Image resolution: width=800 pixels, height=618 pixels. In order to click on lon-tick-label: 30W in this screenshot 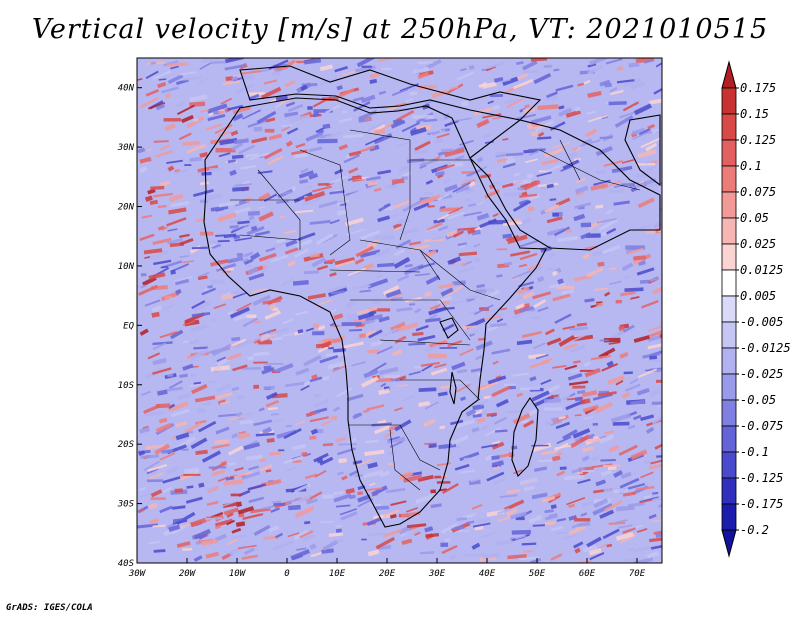, I will do `click(137, 574)`.